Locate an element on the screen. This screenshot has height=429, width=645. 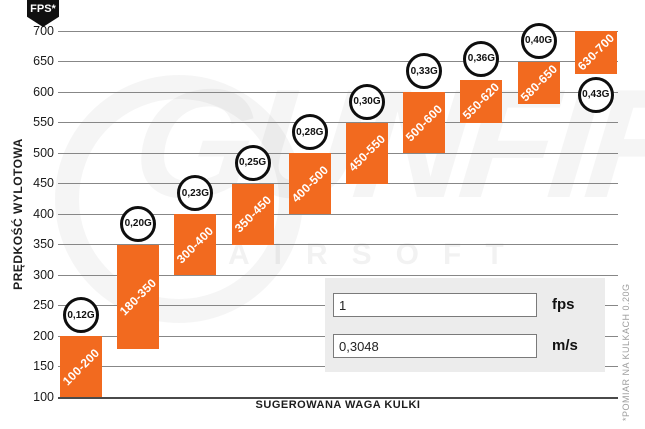
y-tick-label-600: 600 is located at coordinates (43, 91).